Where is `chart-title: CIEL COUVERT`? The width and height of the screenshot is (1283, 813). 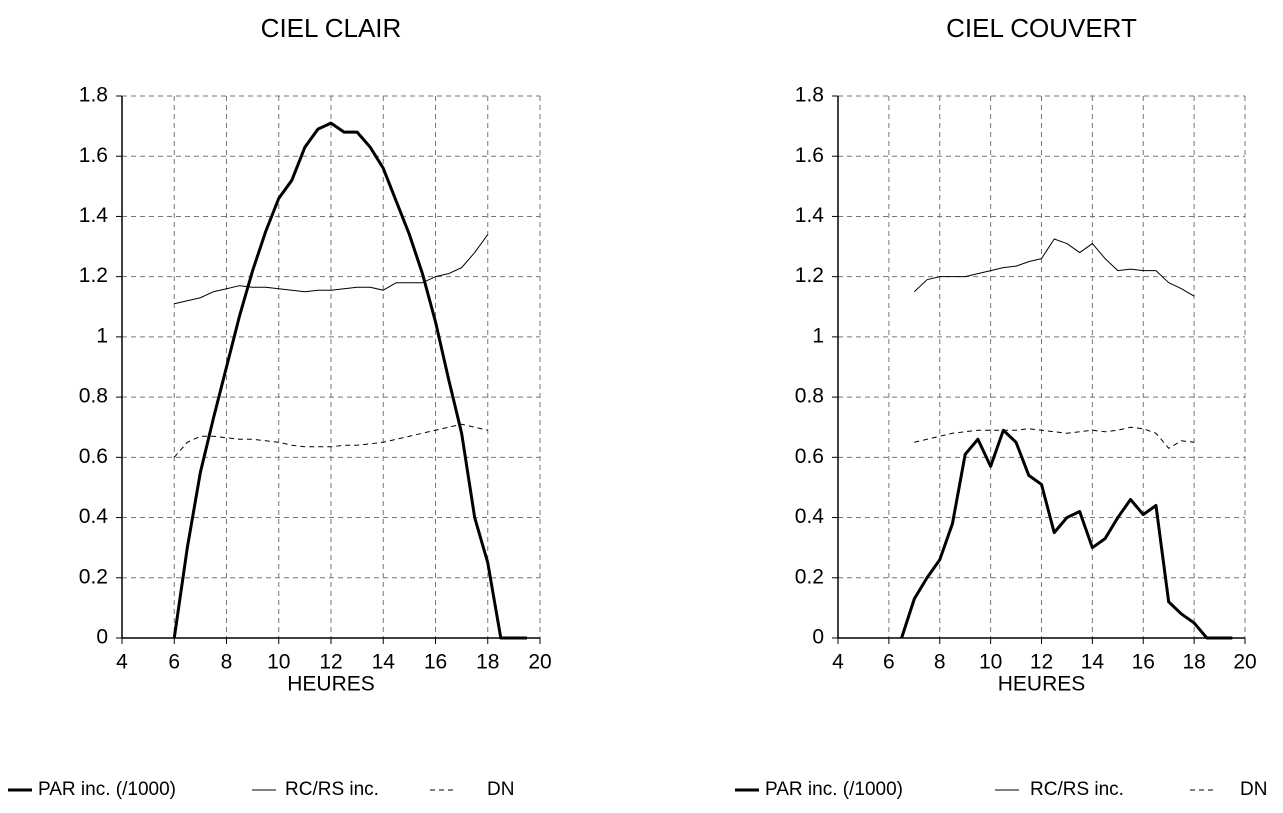 chart-title: CIEL COUVERT is located at coordinates (1041, 28).